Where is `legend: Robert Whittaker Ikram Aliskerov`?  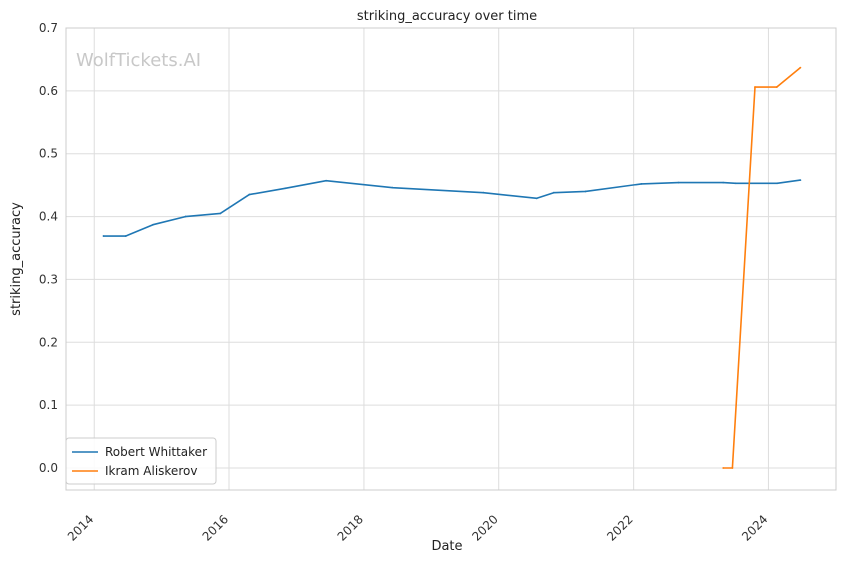 legend: Robert Whittaker Ikram Aliskerov is located at coordinates (141, 461).